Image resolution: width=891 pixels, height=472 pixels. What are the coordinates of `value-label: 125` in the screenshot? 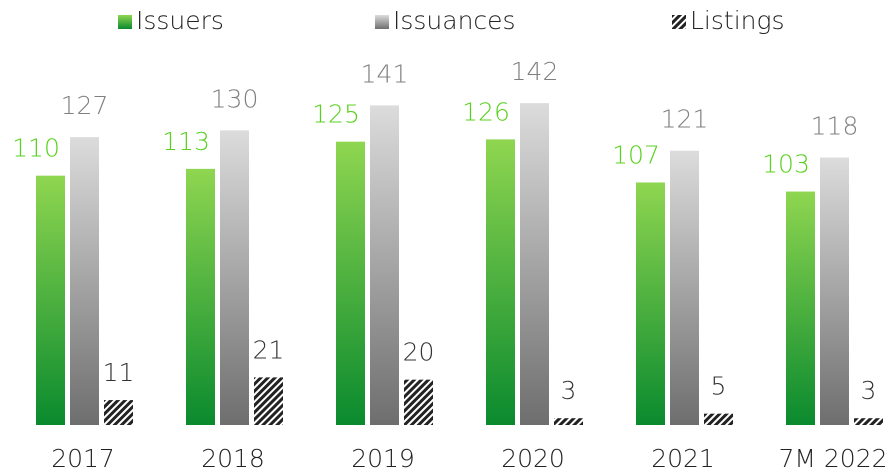 It's located at (336, 114).